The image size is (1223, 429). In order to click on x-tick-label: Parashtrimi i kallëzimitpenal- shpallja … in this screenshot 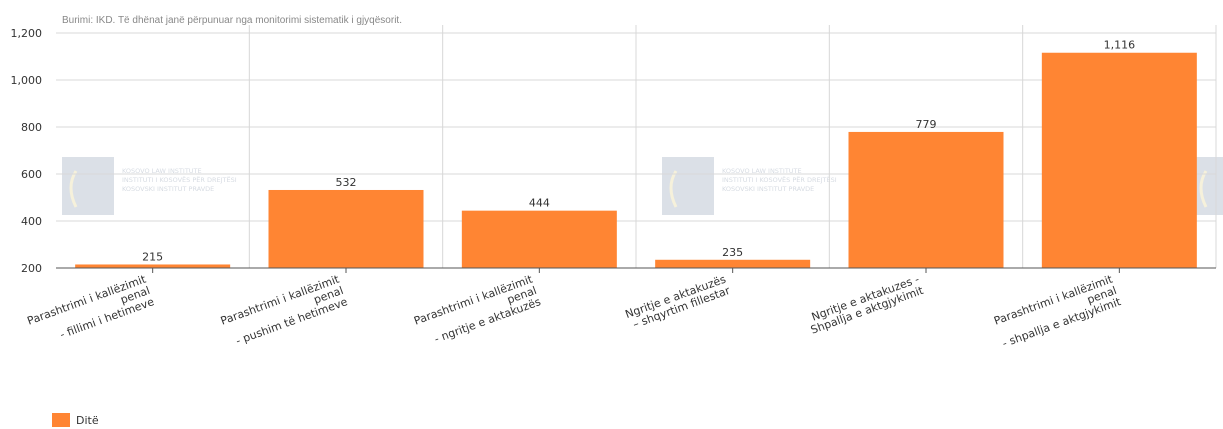, I will do `click(1057, 311)`.